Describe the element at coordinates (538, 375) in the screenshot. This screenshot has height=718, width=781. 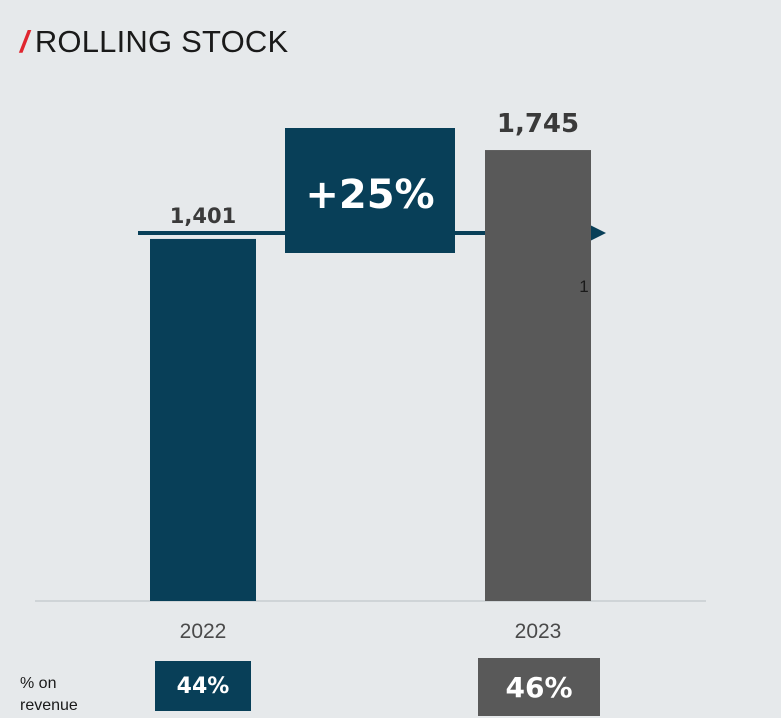
I see `bar-2023` at that location.